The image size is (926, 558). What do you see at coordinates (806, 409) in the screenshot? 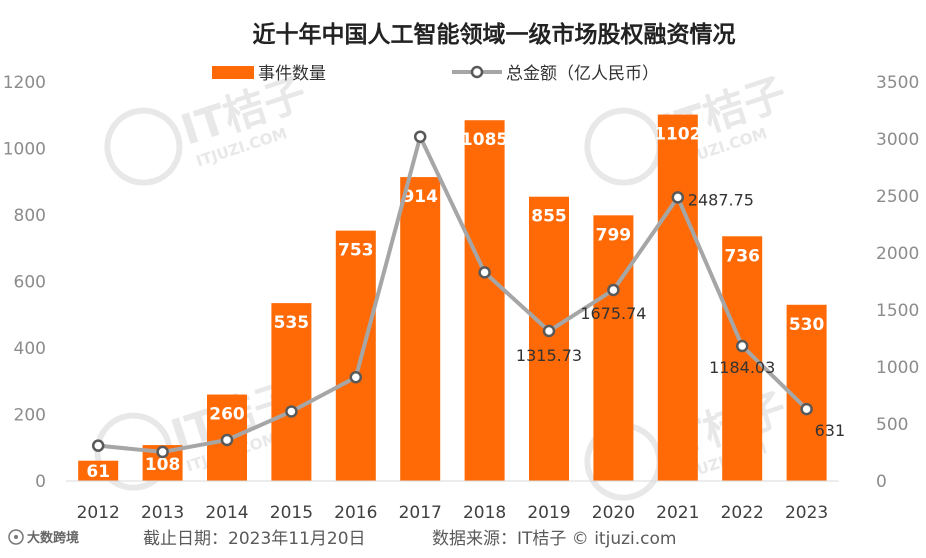
I see `line-point-2023` at bounding box center [806, 409].